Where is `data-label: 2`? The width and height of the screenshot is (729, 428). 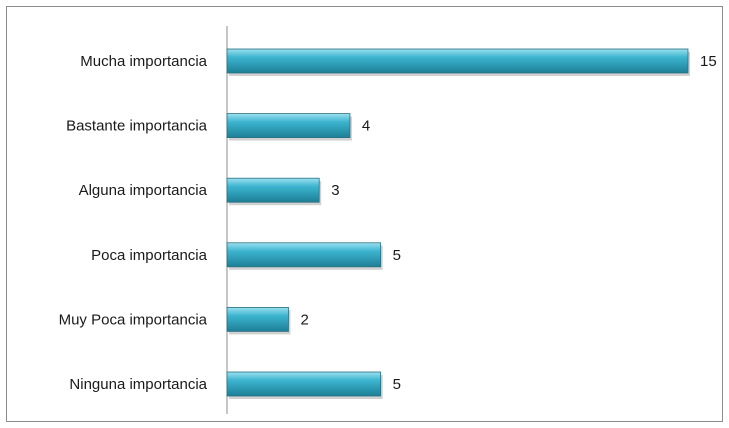 data-label: 2 is located at coordinates (304, 319).